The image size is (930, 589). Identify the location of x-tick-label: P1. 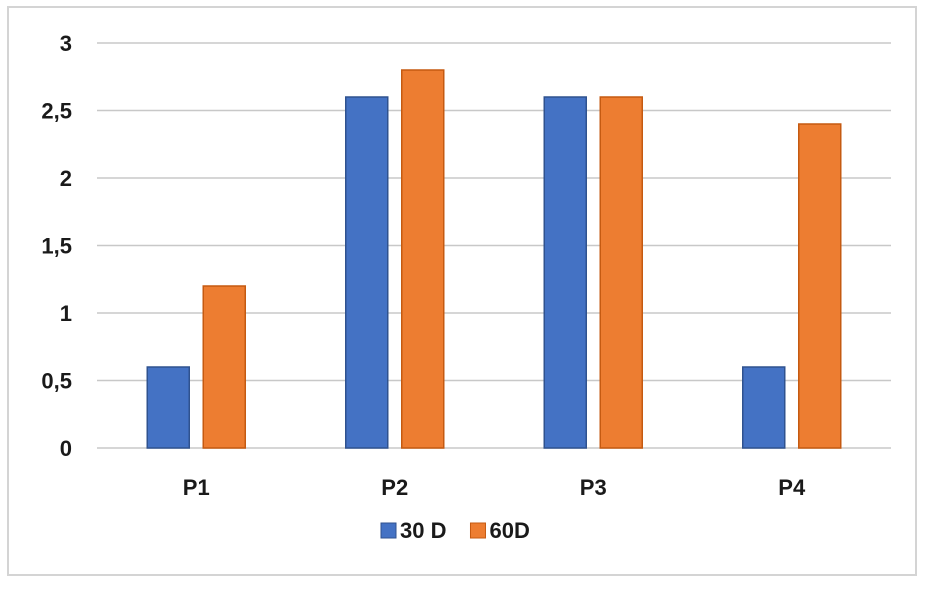
(196, 487).